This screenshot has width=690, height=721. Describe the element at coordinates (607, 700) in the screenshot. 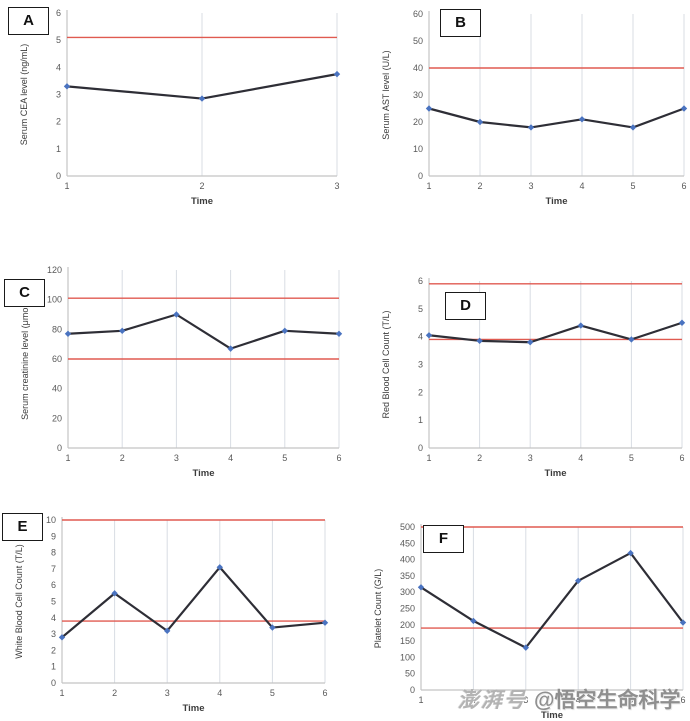

I see `watermark-account-name: @悟空生命科学` at that location.